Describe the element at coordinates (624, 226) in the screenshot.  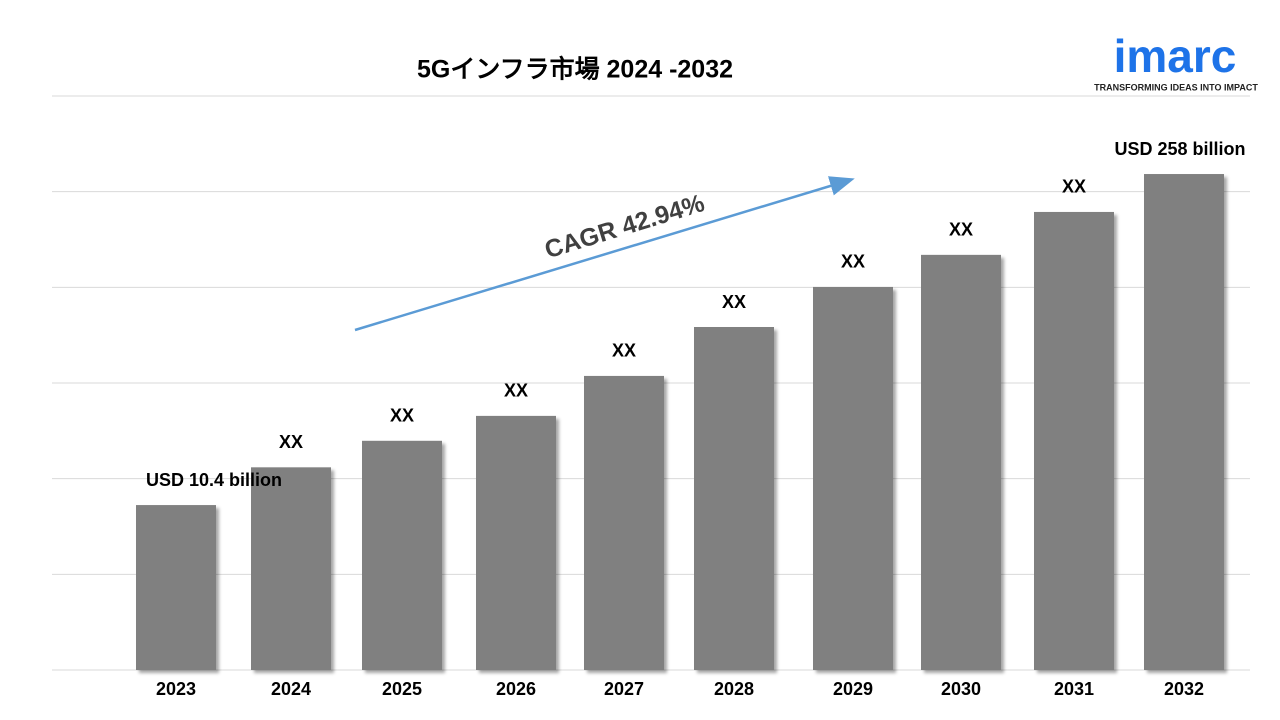
I see `cagr-annotation: CAGR 42.94%` at that location.